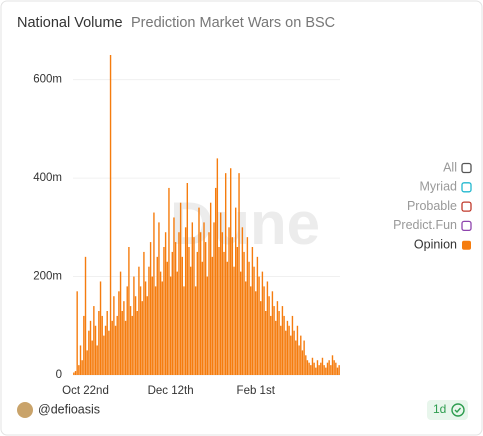  I want to click on y-tick-label: 400m, so click(47, 178).